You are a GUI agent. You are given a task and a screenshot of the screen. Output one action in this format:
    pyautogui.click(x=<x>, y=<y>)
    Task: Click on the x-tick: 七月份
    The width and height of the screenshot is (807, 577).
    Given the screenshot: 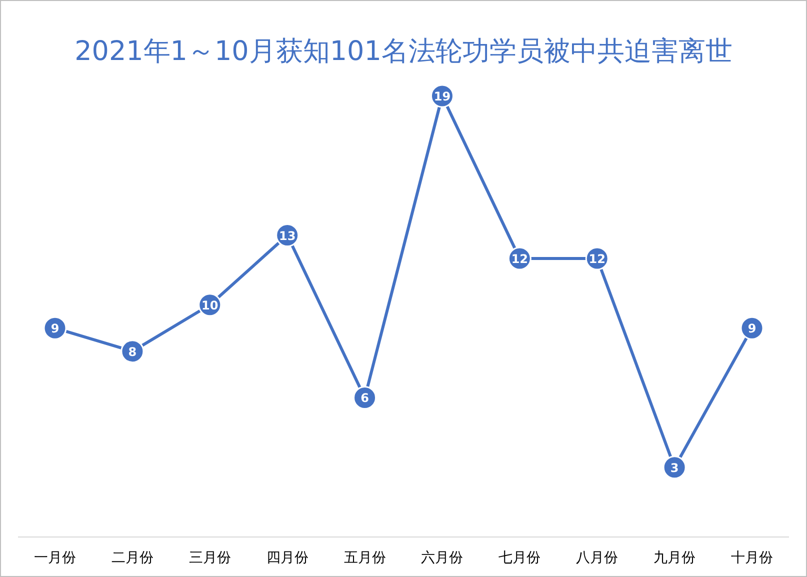 What is the action you would take?
    pyautogui.click(x=519, y=558)
    